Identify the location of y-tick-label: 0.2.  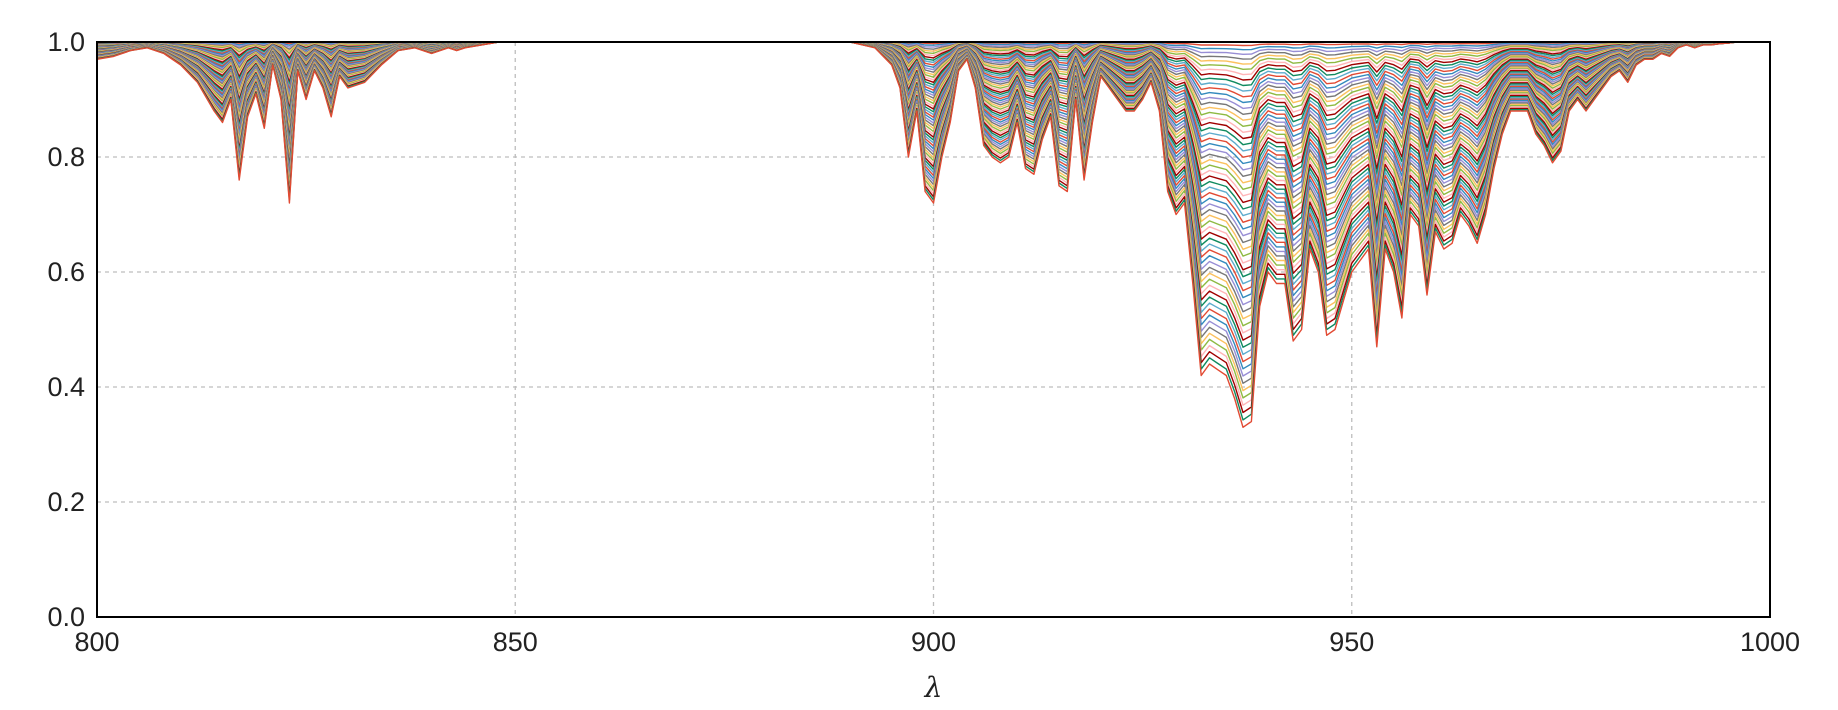
(66, 502).